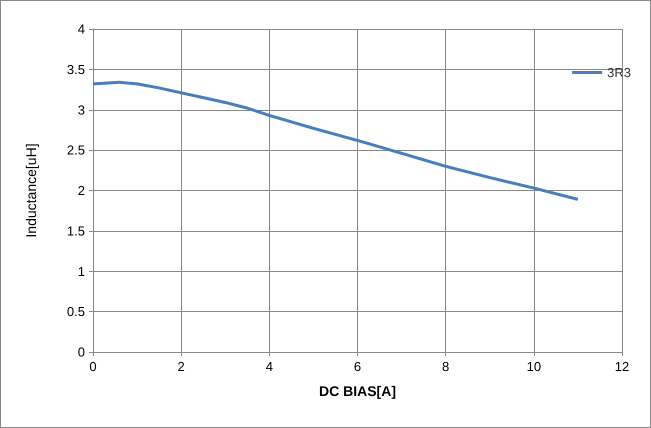 Image resolution: width=651 pixels, height=428 pixels. What do you see at coordinates (181, 366) in the screenshot?
I see `x-tick-label: 2` at bounding box center [181, 366].